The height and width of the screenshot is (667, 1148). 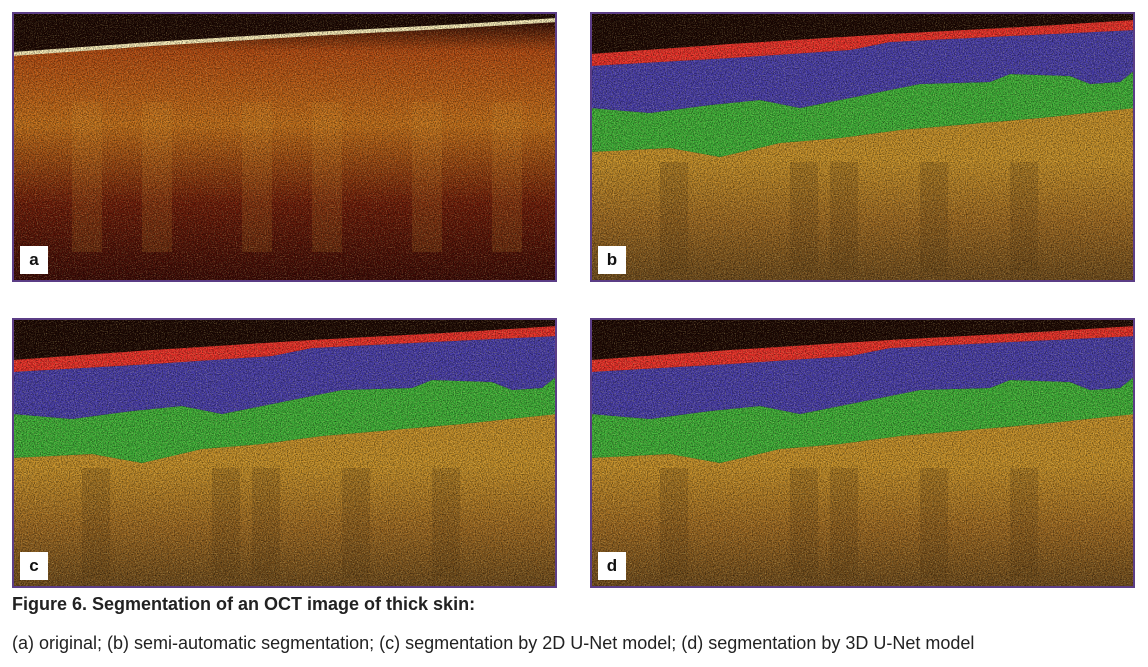 I want to click on panel-label: d, so click(x=612, y=566).